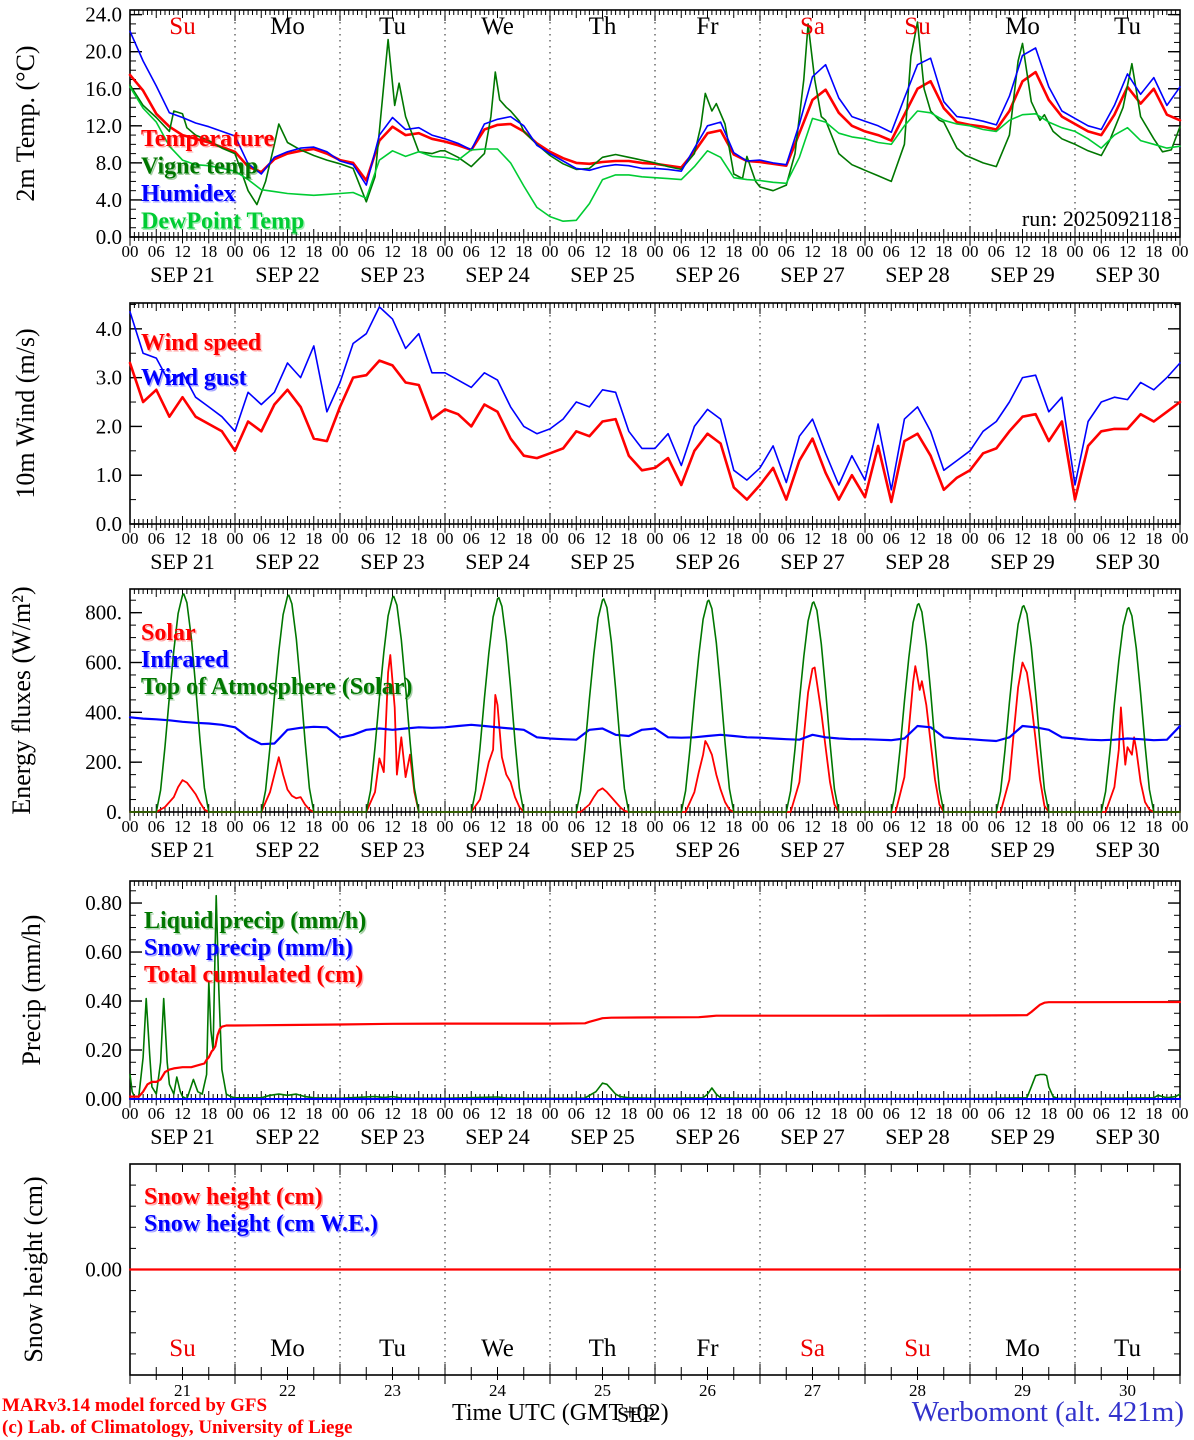 This screenshot has width=1194, height=1440. I want to click on date-label-sep-28: SEP 28, so click(917, 849).